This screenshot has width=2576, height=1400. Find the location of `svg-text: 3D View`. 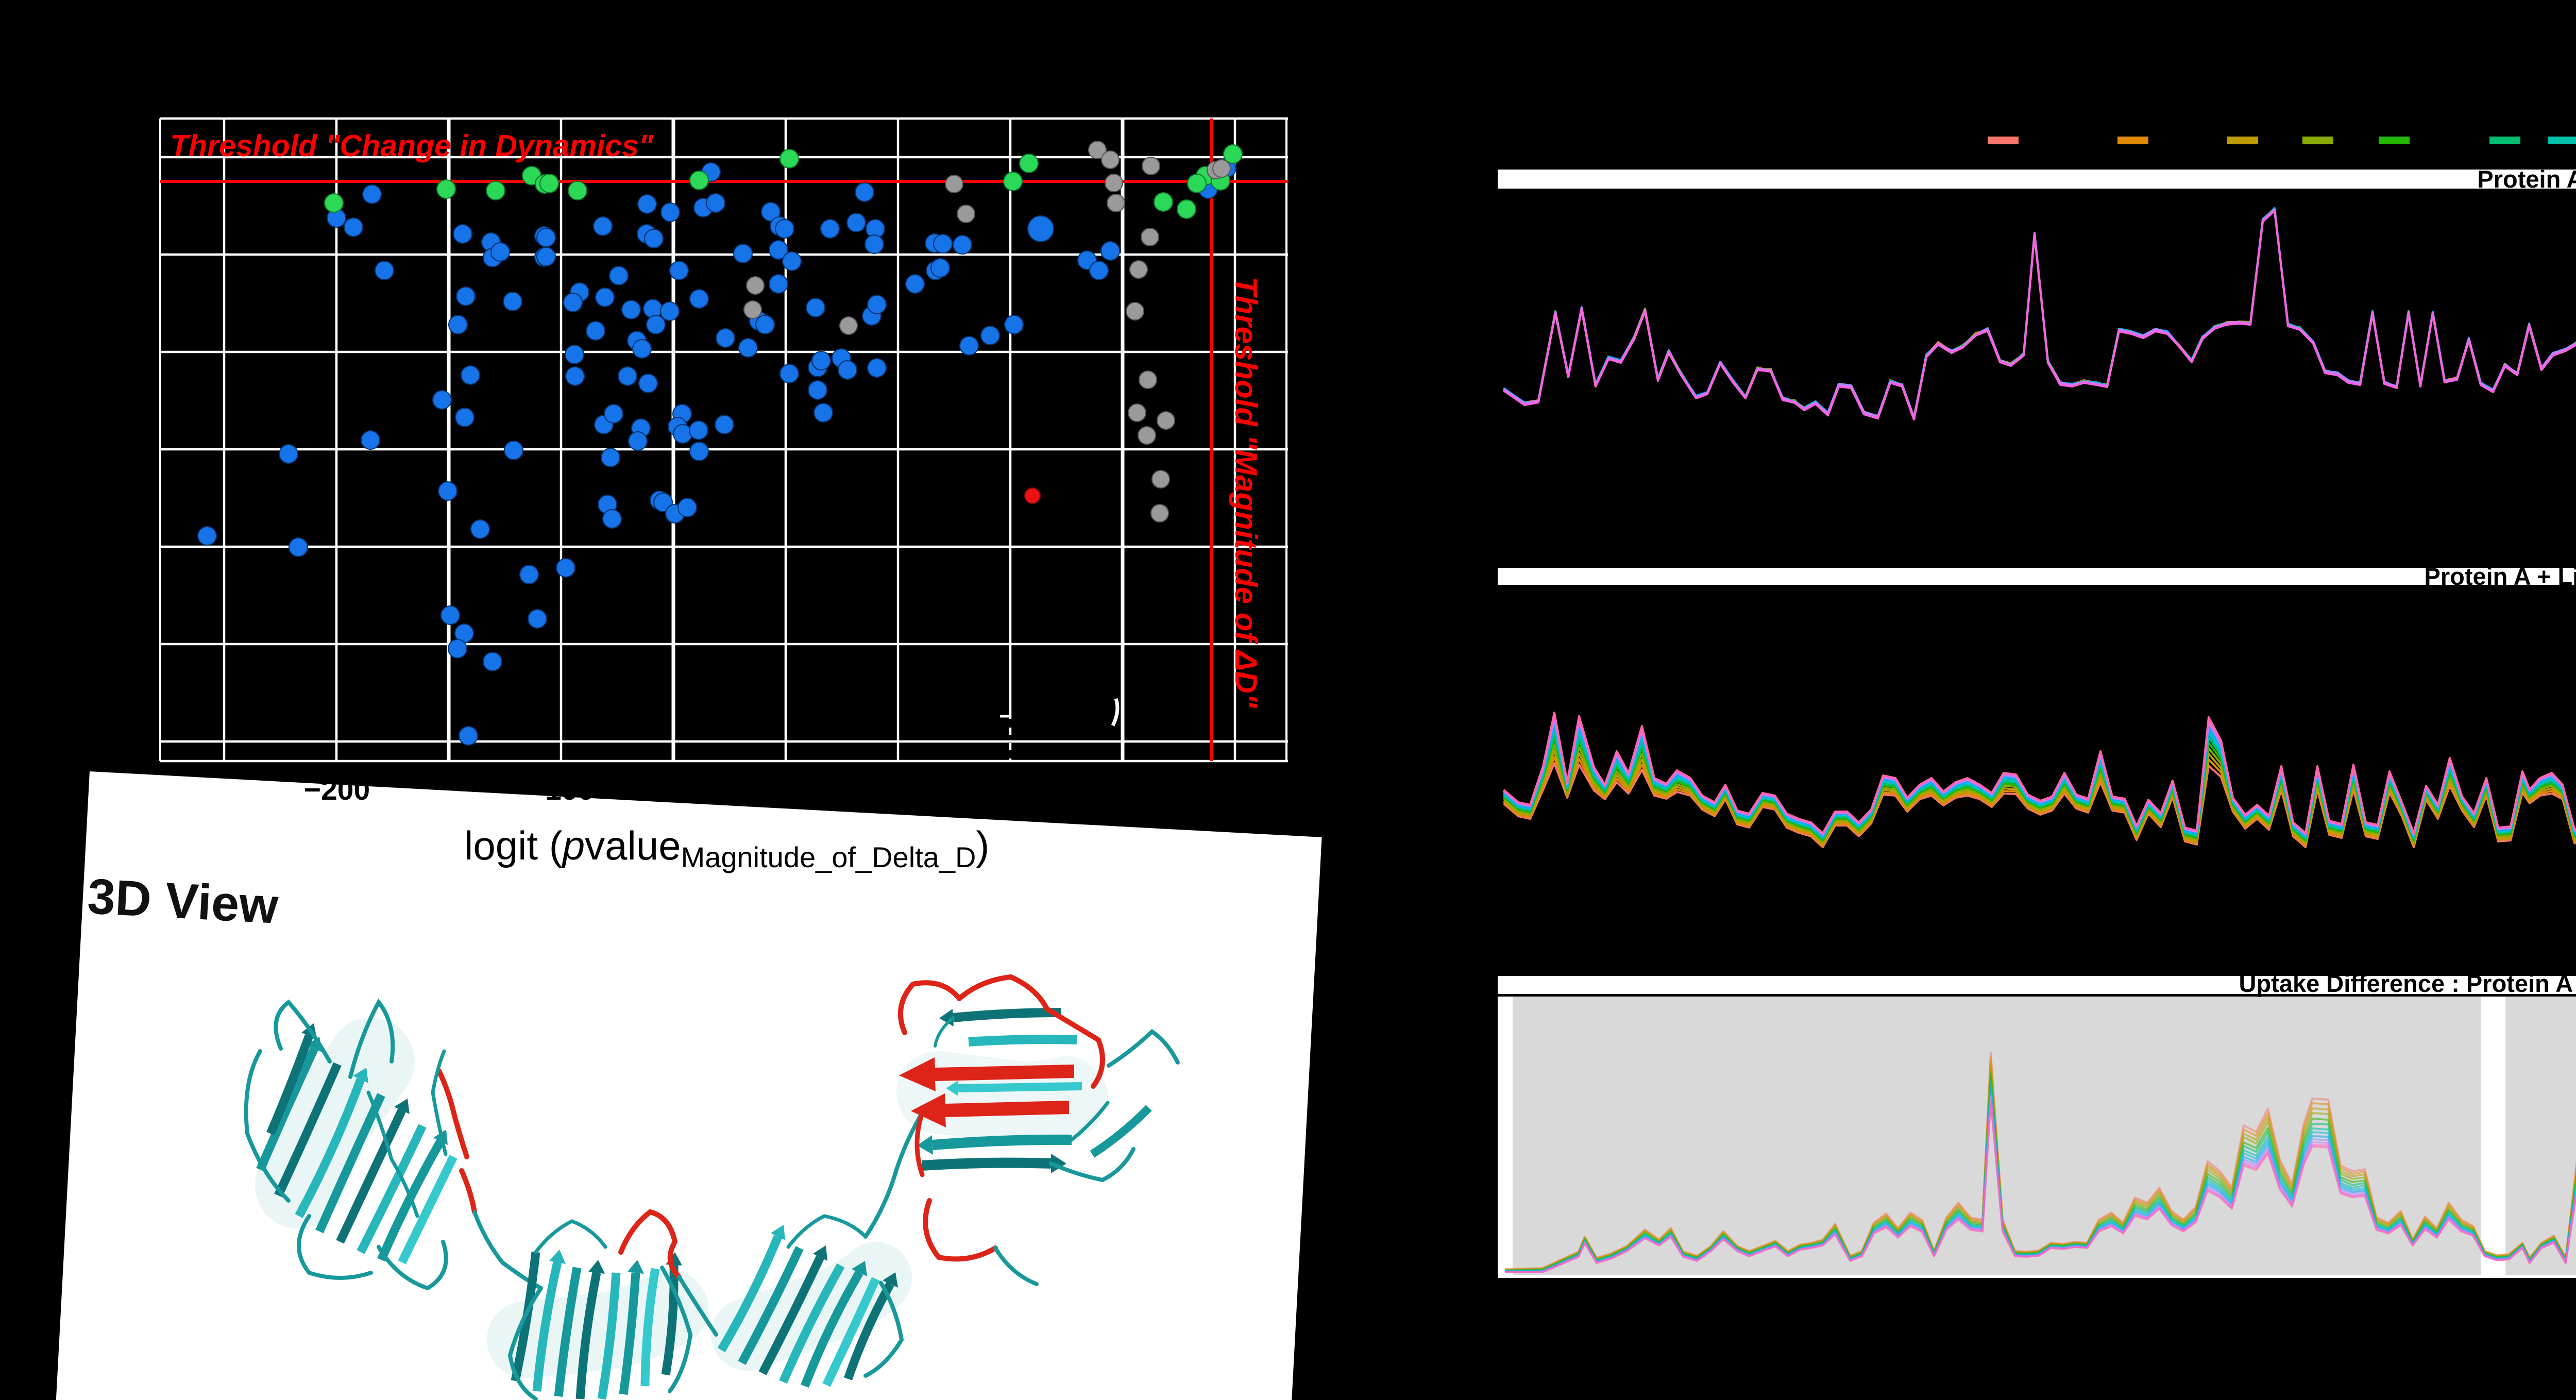

svg-text: 3D View is located at coordinates (183, 901).